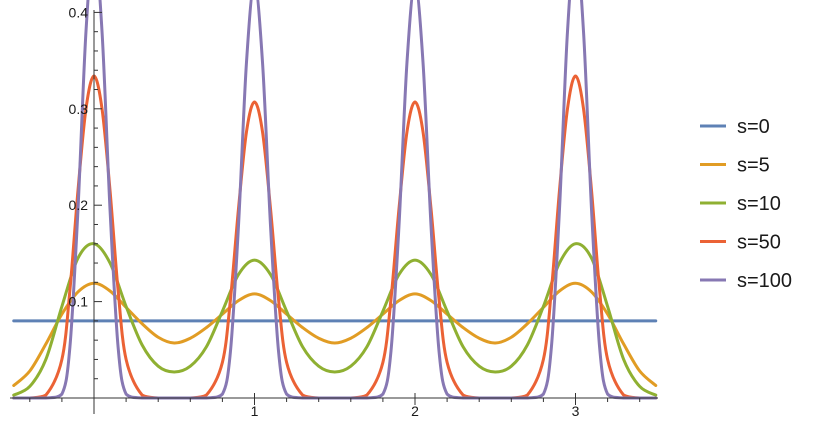 The width and height of the screenshot is (830, 422). I want to click on legend-label: s=10, so click(759, 204).